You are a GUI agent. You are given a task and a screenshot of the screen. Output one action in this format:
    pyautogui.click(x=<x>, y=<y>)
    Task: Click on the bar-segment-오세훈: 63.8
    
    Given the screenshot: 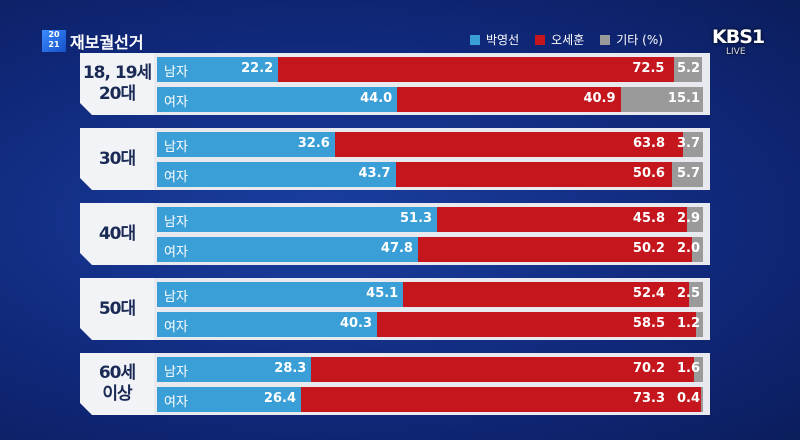 What is the action you would take?
    pyautogui.click(x=508, y=144)
    